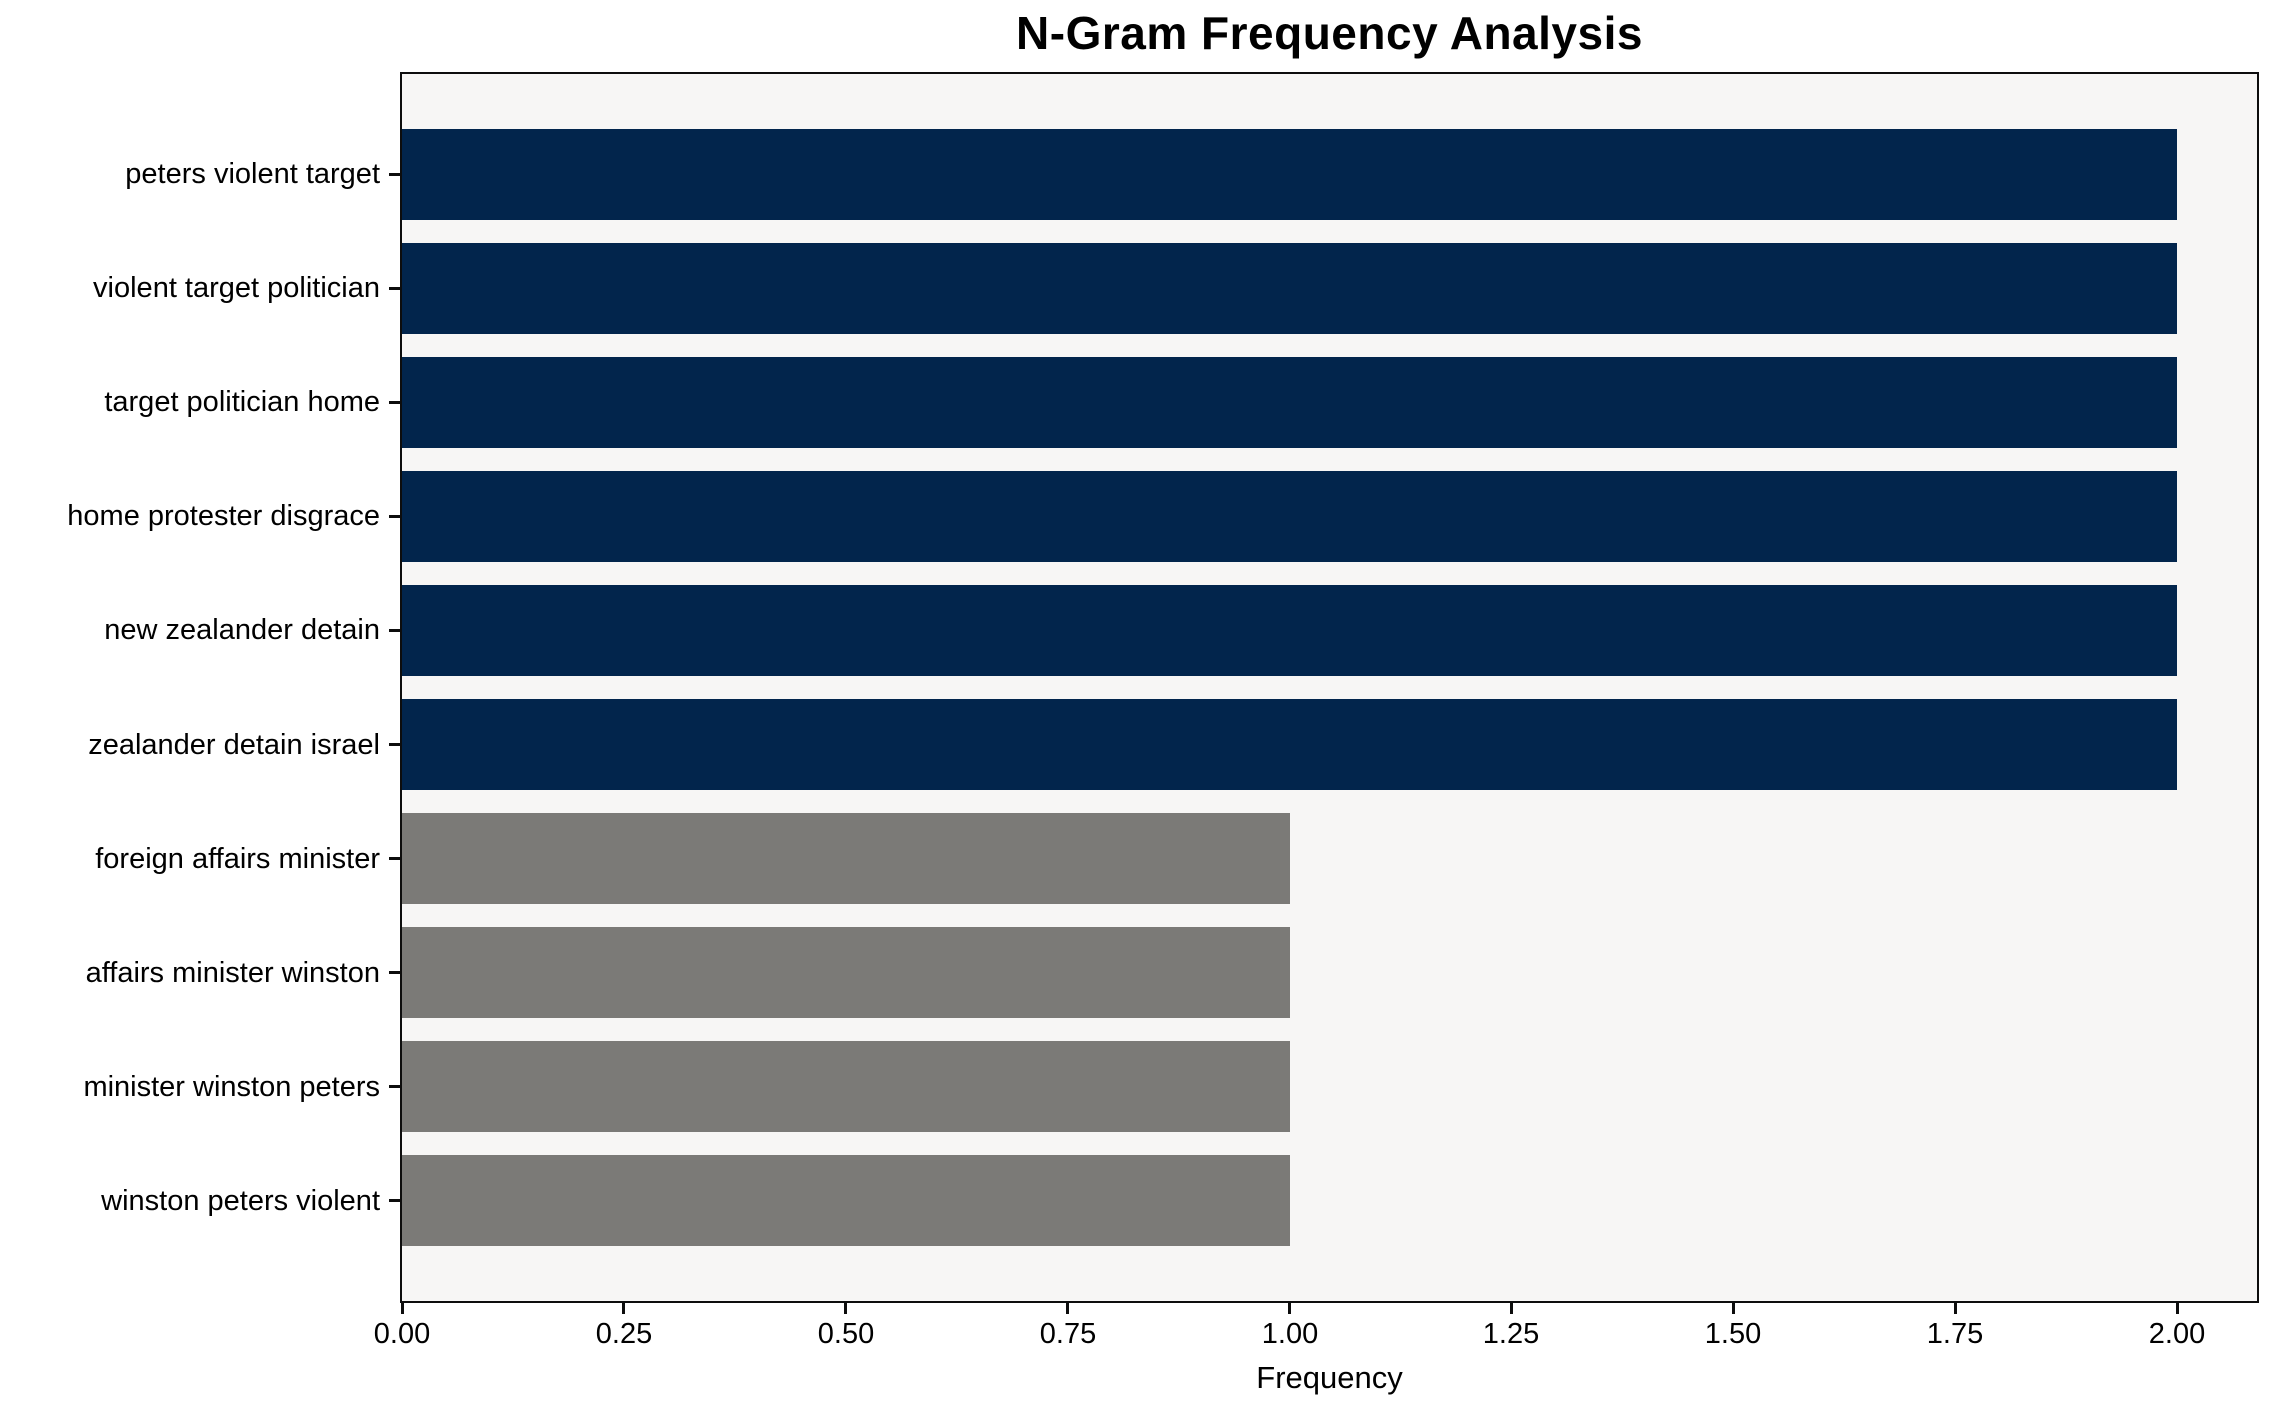 Image resolution: width=2279 pixels, height=1414 pixels. What do you see at coordinates (1329, 33) in the screenshot?
I see `chart-title: N-Gram Frequency Analysis` at bounding box center [1329, 33].